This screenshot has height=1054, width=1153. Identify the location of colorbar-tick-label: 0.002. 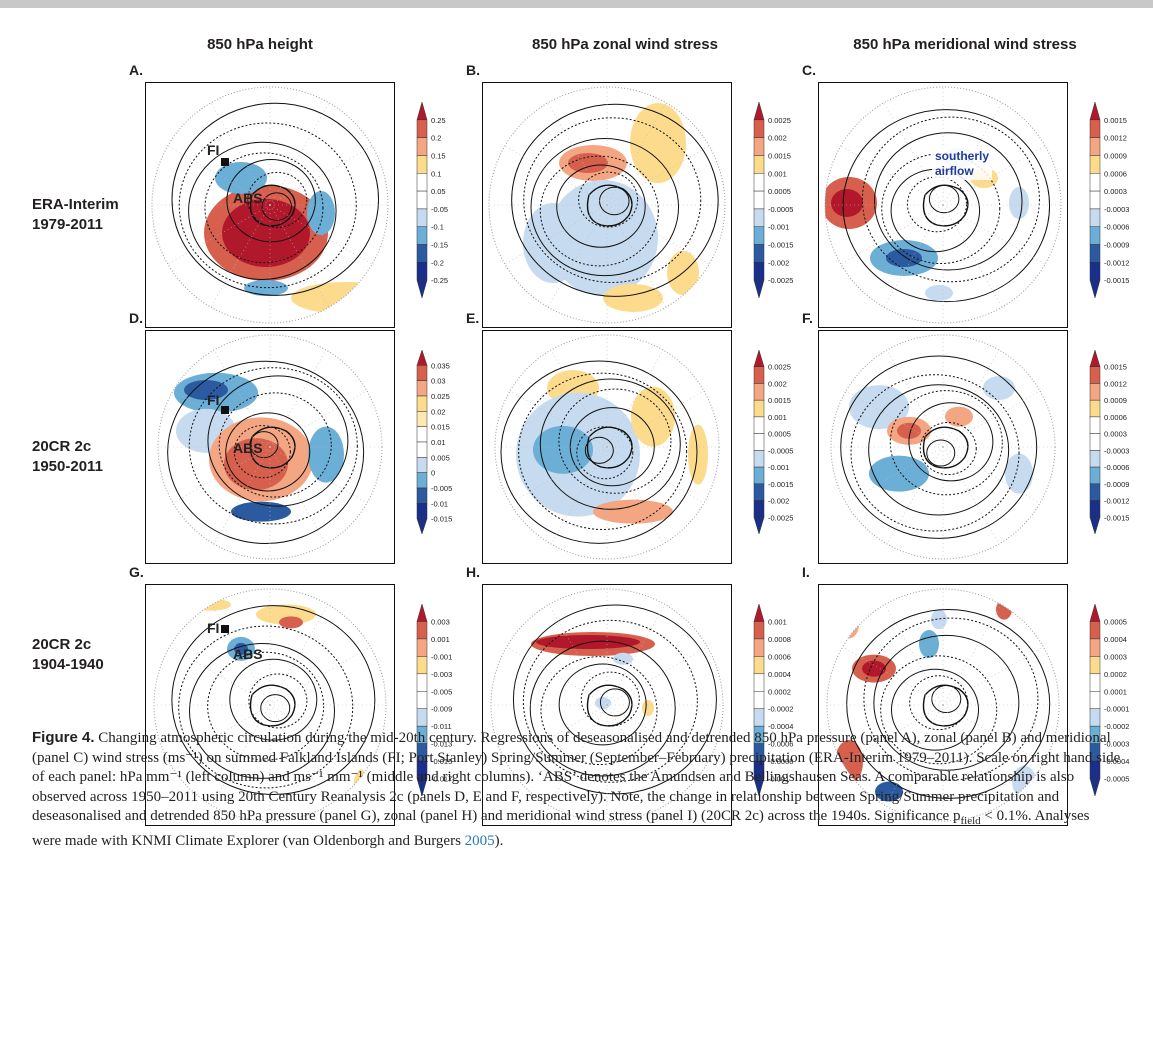
(777, 383).